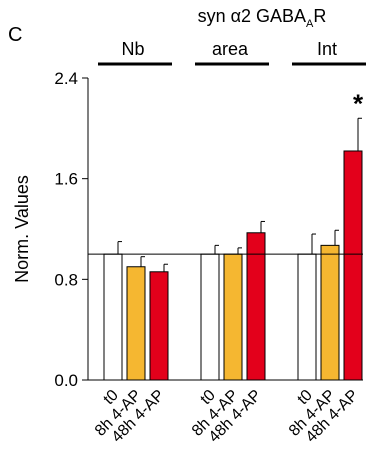  Describe the element at coordinates (233, 317) in the screenshot. I see `bar-g1-b1` at that location.